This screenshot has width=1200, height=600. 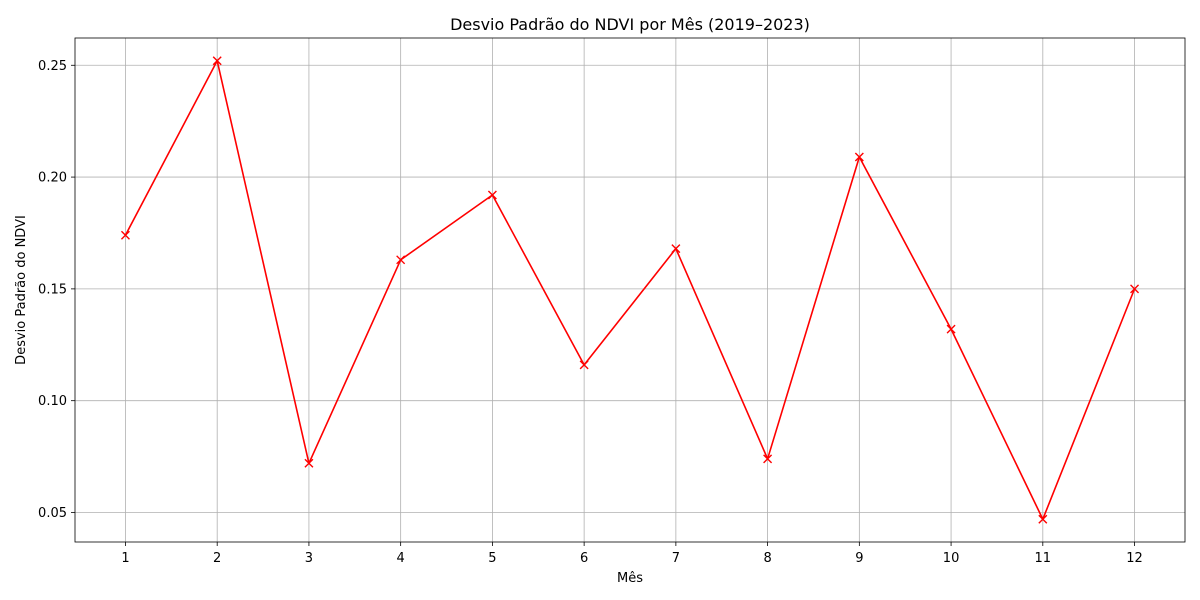 I want to click on x-tick-label: 12, so click(x=1134, y=558).